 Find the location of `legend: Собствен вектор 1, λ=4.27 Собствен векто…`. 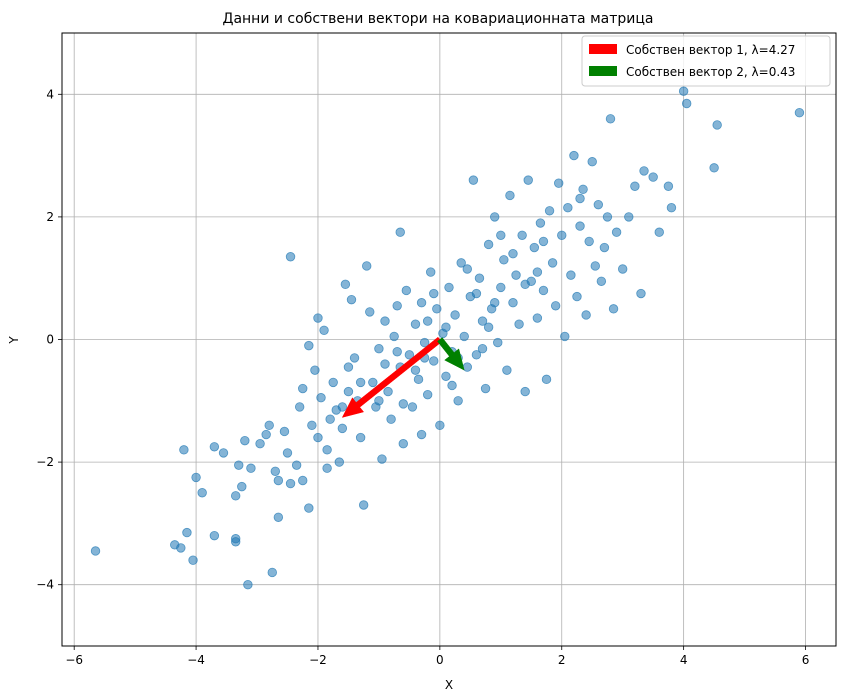

legend: Собствен вектор 1, λ=4.27 Собствен векто… is located at coordinates (706, 61).